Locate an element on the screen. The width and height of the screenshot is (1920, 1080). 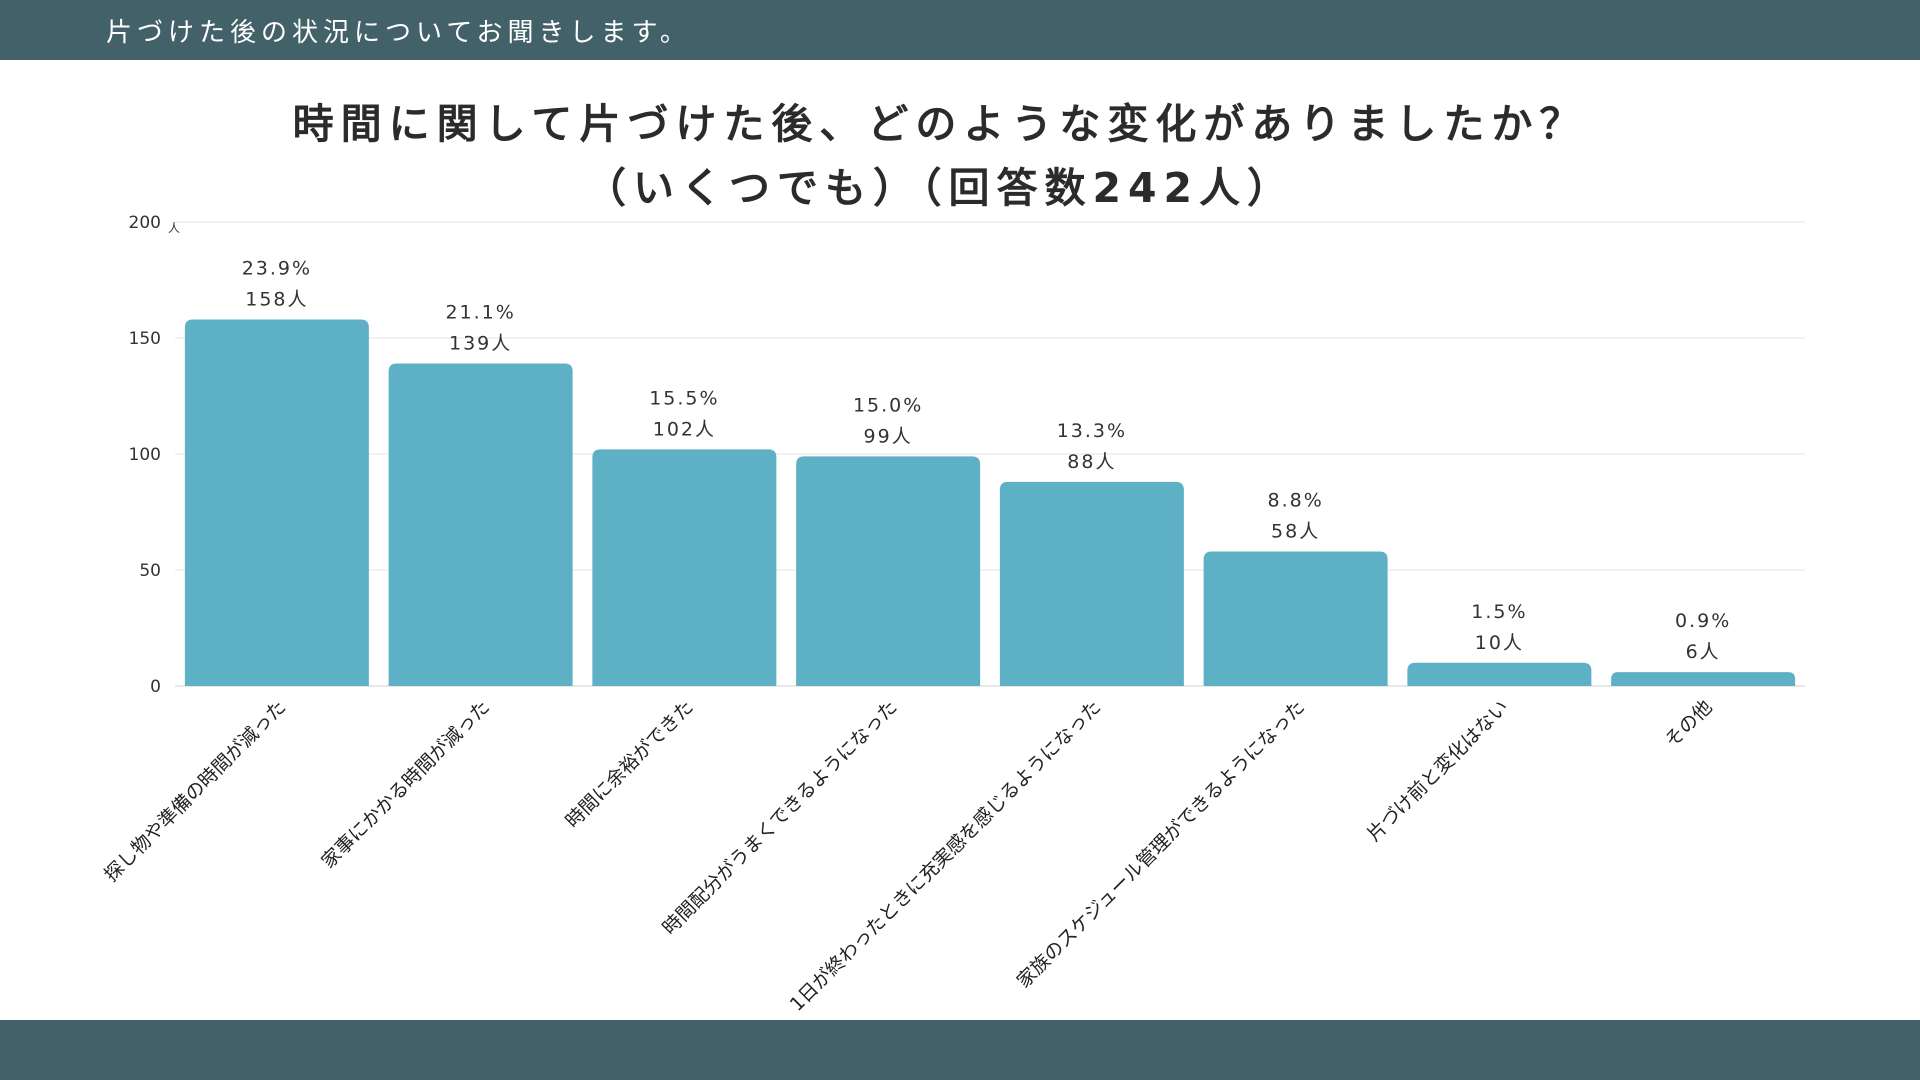
data-label-count: 58人 is located at coordinates (1295, 531).